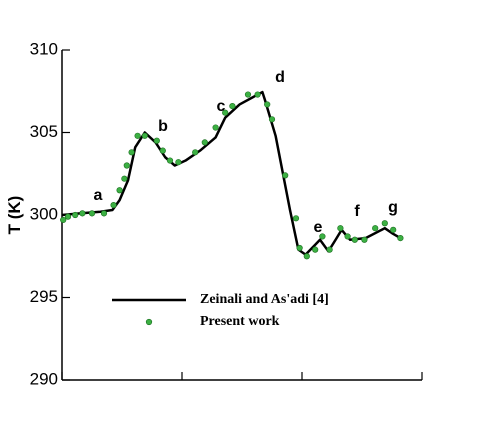 The height and width of the screenshot is (427, 480). Describe the element at coordinates (44, 296) in the screenshot. I see `y-tick-label: 295` at that location.